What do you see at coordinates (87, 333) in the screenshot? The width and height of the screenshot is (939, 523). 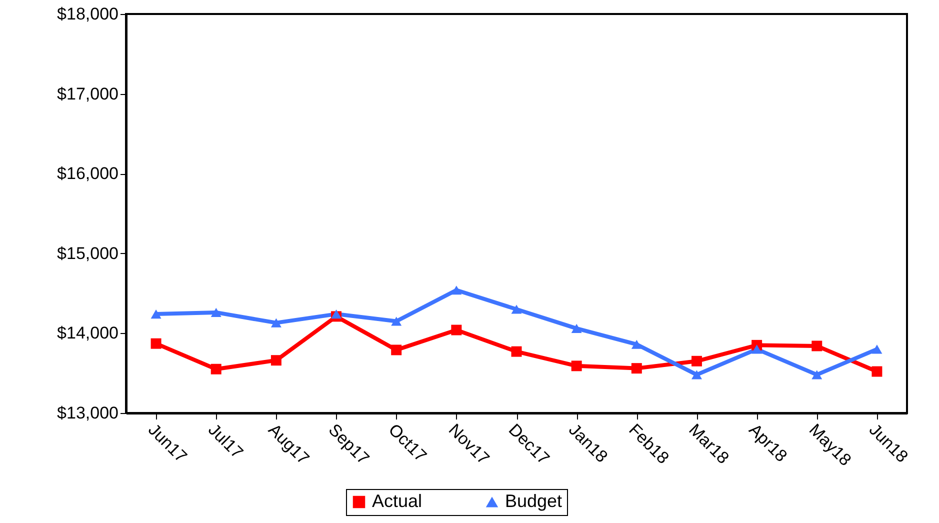 I see `y-tick-label: $14,000` at bounding box center [87, 333].